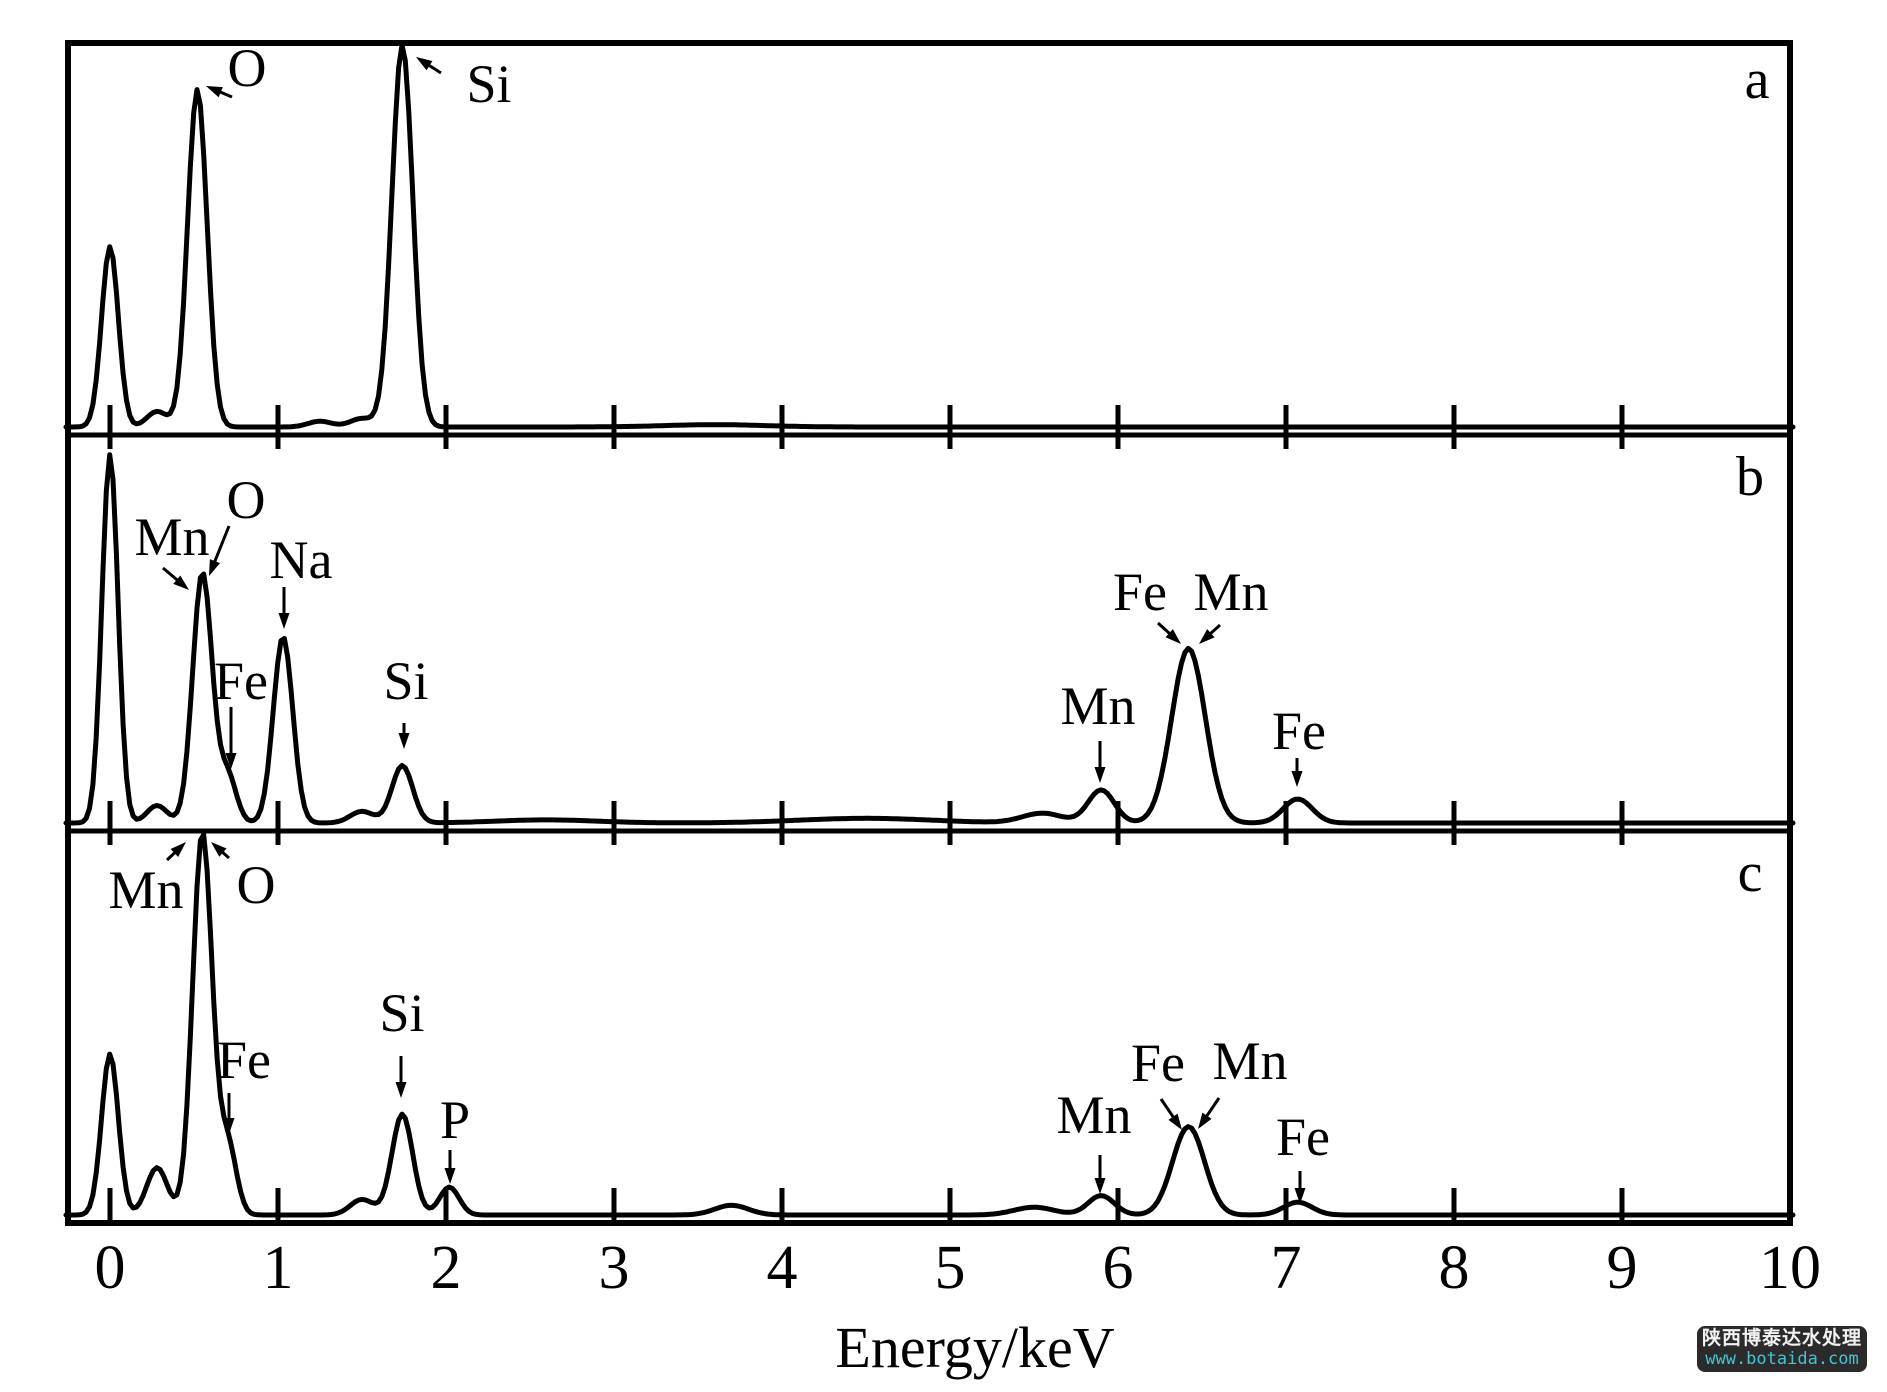 This screenshot has height=1392, width=1887. What do you see at coordinates (110, 1268) in the screenshot?
I see `x-tick-label-0: 0` at bounding box center [110, 1268].